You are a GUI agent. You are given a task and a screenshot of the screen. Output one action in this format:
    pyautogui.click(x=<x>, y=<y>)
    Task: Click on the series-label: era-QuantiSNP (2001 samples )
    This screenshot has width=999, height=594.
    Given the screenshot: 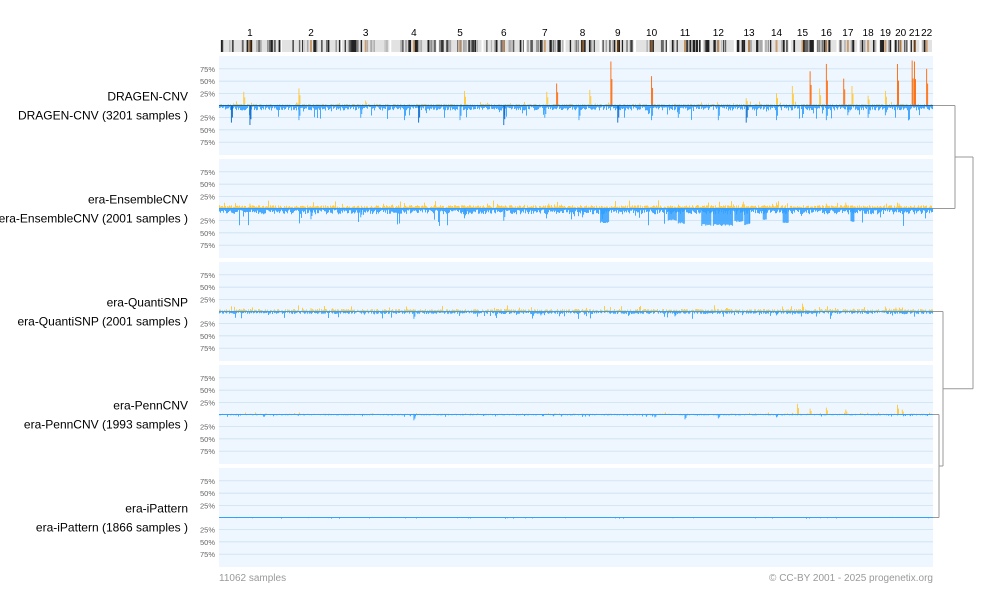 What is the action you would take?
    pyautogui.click(x=102, y=322)
    